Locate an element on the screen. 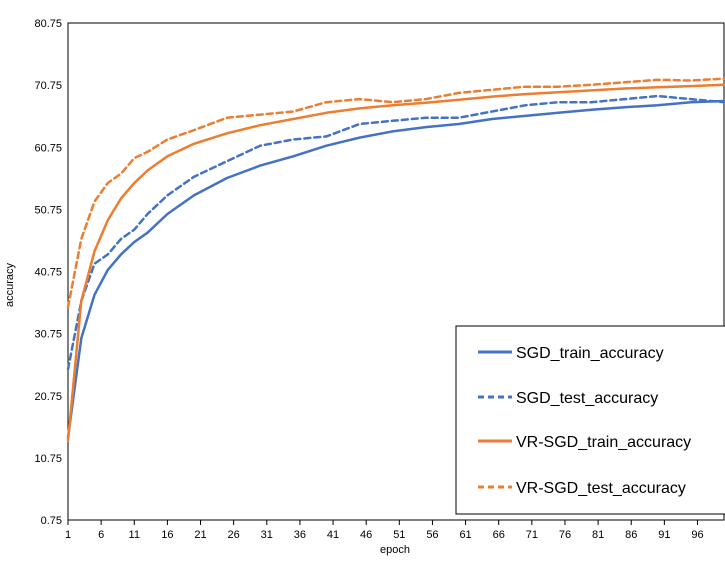 The height and width of the screenshot is (562, 725). x-tick-label: 36 is located at coordinates (300, 535).